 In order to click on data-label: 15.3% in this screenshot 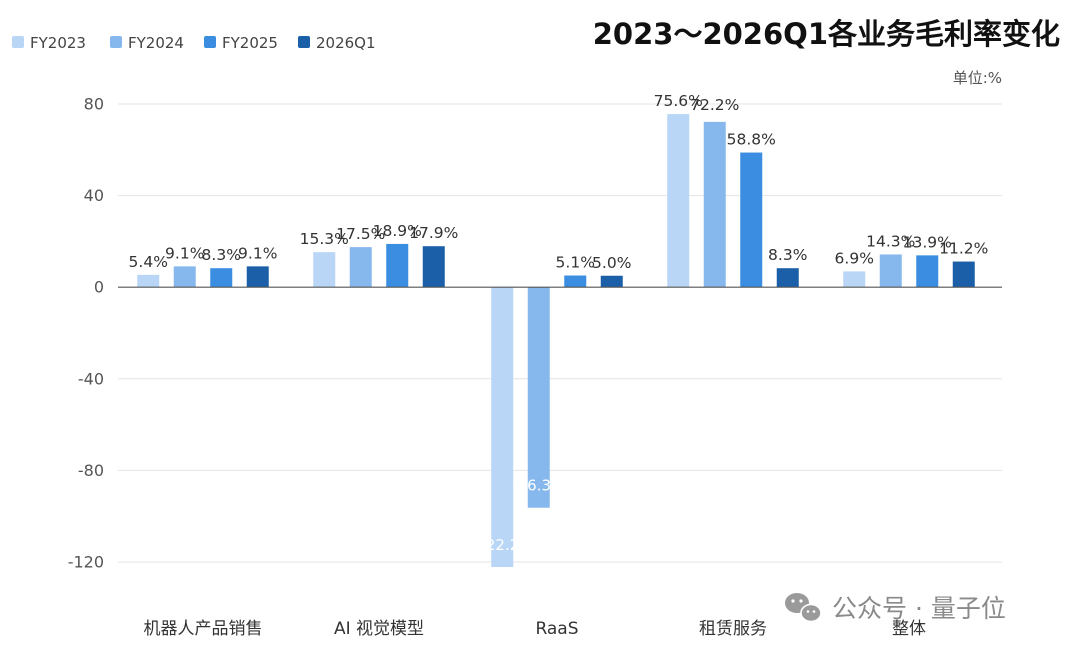, I will do `click(324, 239)`.